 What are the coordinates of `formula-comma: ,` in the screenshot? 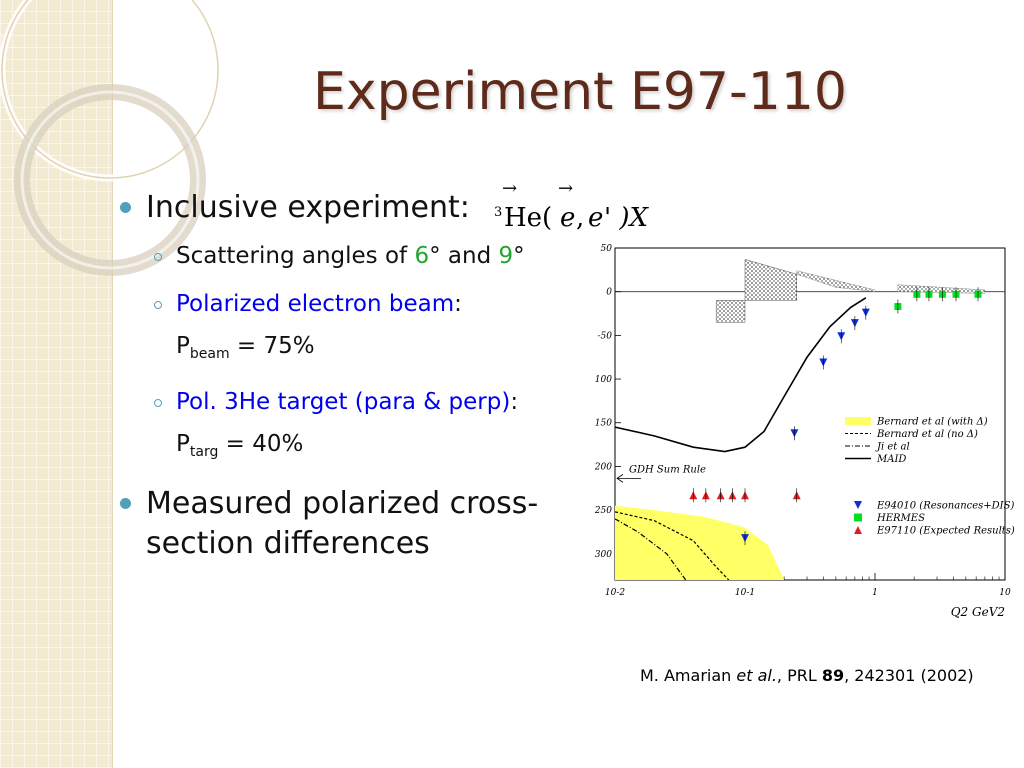 It's located at (580, 218).